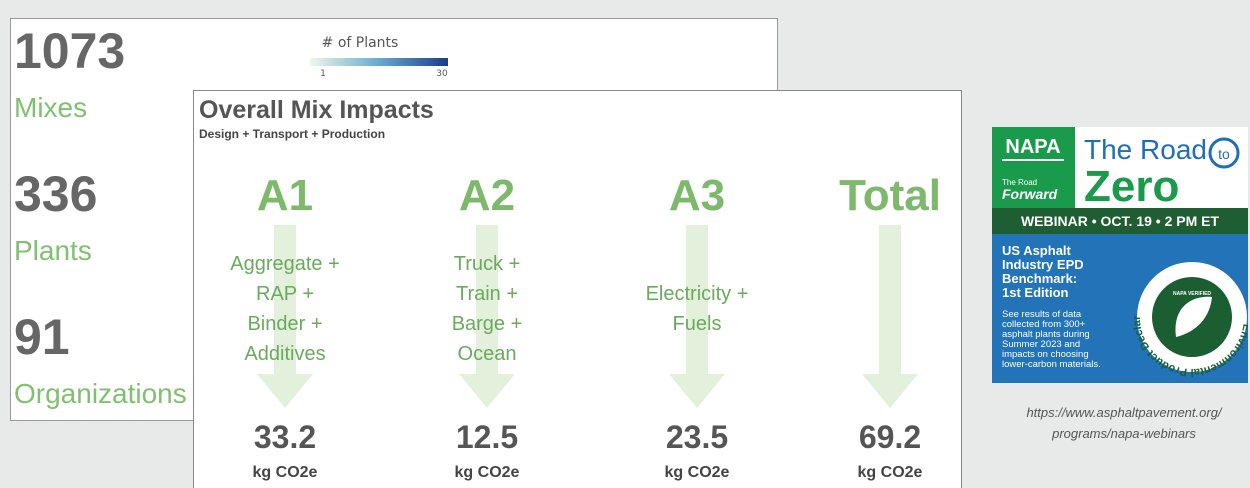 The image size is (1250, 488). I want to click on date: WEBINAR • OCT. 19 • 2 PM ET, so click(1120, 221).